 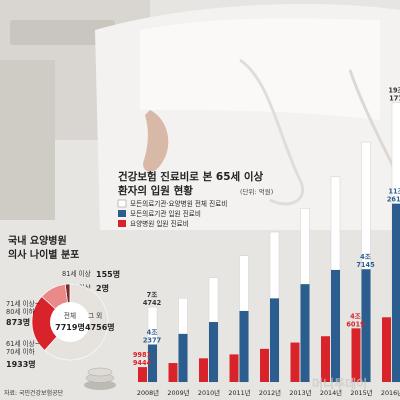 I want to click on x-tick-label: 2015년, so click(x=361, y=392).